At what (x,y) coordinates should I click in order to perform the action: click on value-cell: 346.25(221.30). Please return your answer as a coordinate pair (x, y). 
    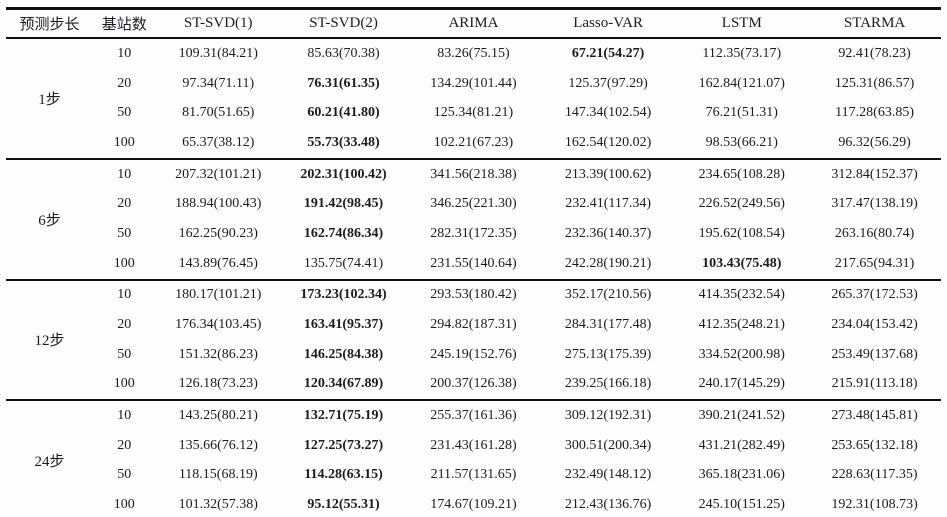
    Looking at the image, I should click on (473, 204).